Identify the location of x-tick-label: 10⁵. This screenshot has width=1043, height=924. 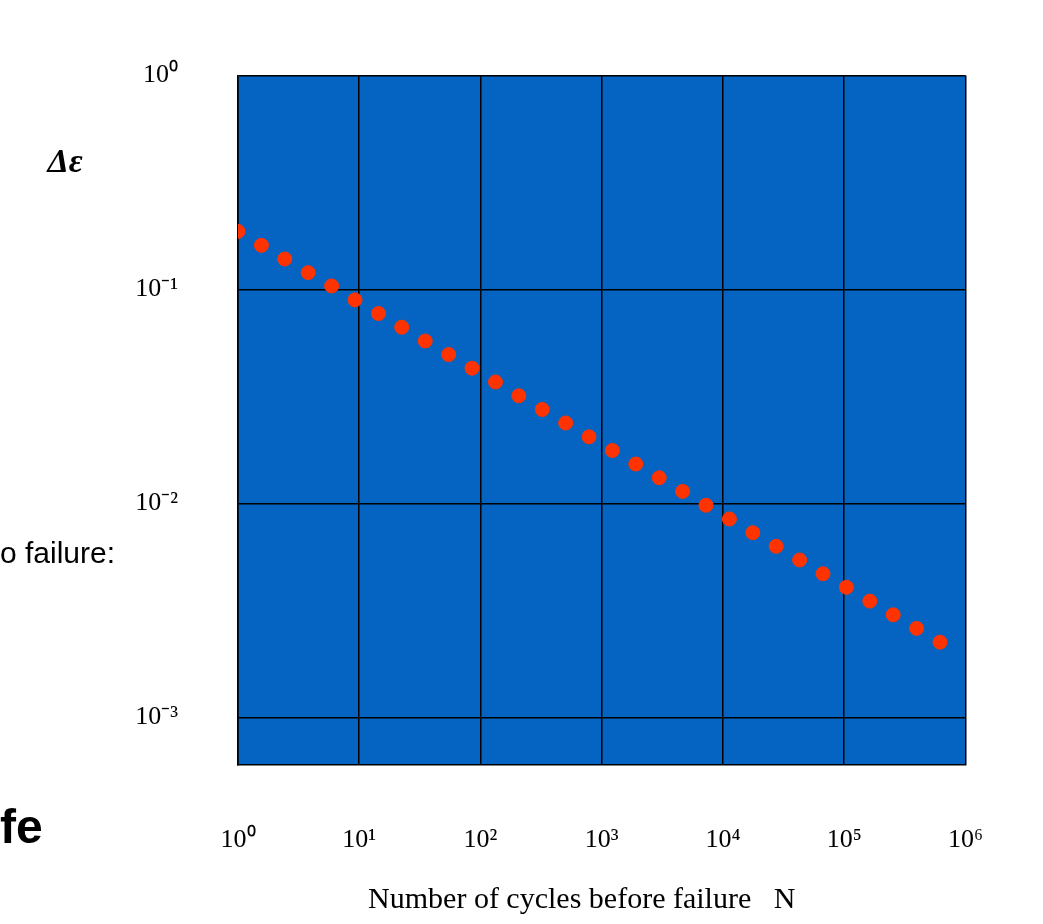
(844, 839).